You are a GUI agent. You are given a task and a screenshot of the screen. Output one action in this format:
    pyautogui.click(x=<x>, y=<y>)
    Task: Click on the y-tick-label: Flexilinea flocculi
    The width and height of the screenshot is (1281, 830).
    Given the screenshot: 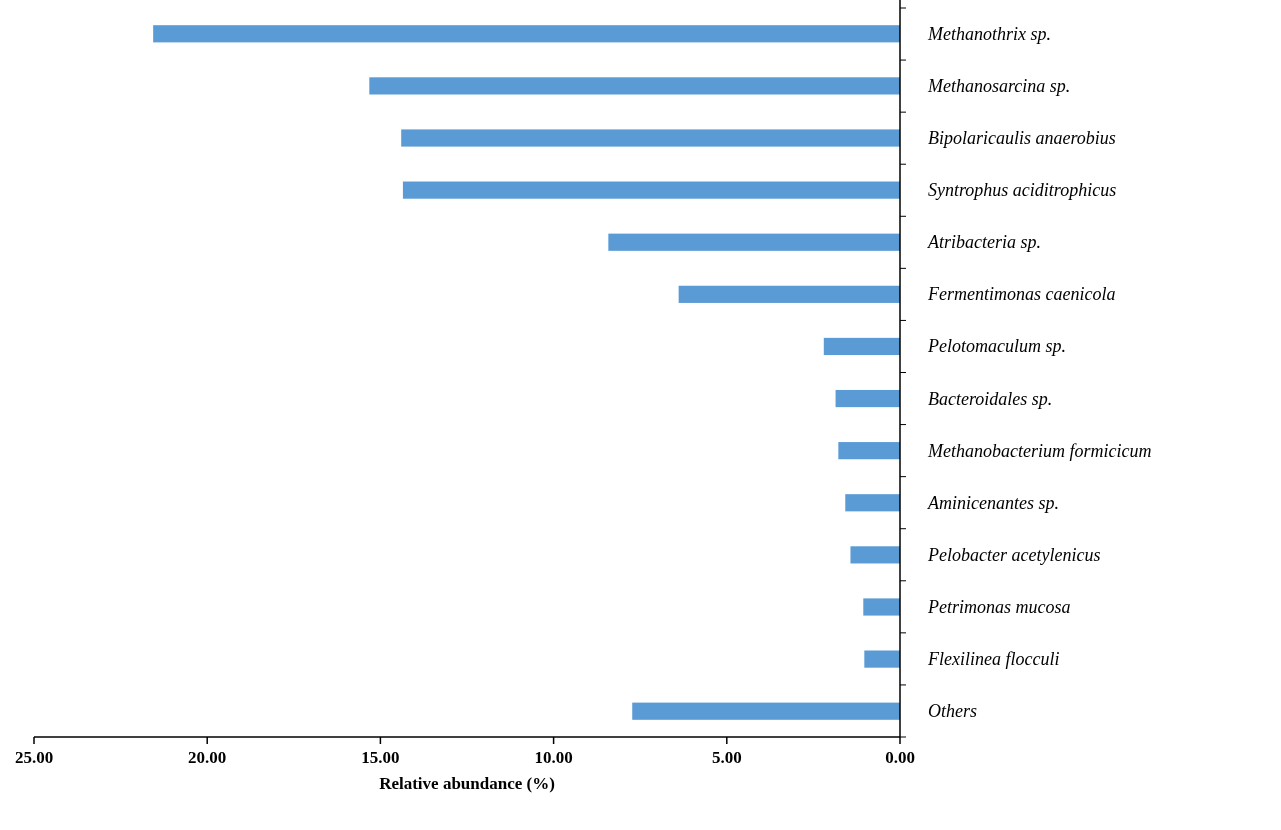 What is the action you would take?
    pyautogui.click(x=993, y=659)
    